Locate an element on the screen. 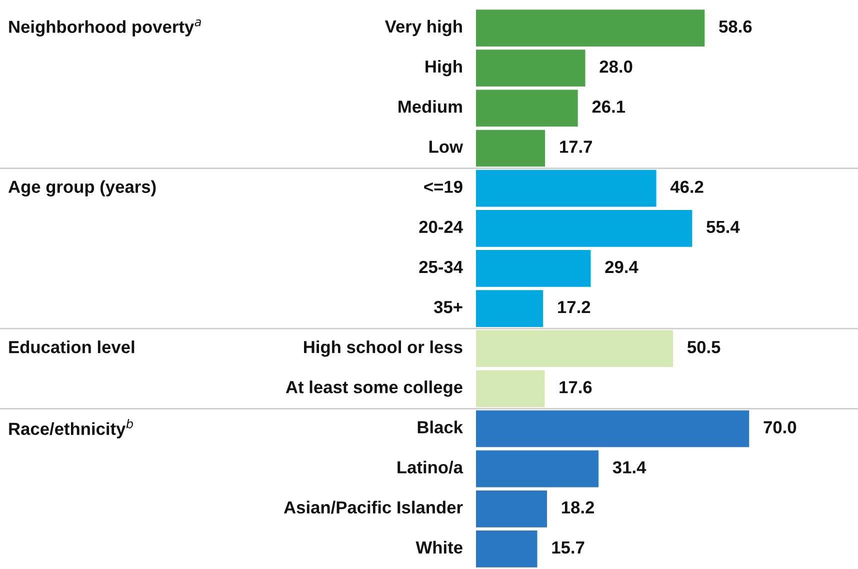  data-label: 46.2 is located at coordinates (687, 186).